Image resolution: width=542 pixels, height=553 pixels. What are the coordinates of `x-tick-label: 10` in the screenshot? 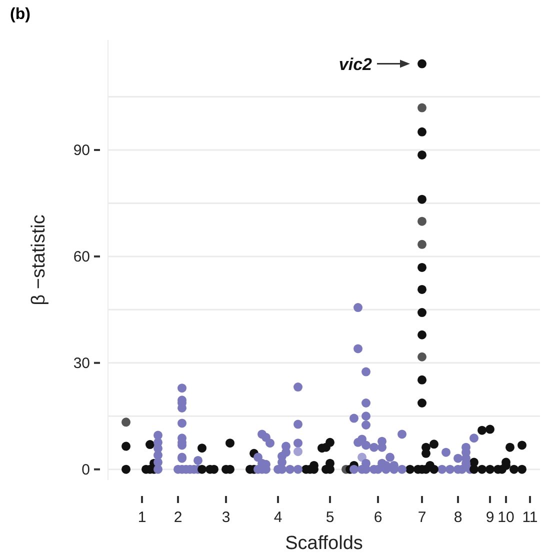 It's located at (506, 517).